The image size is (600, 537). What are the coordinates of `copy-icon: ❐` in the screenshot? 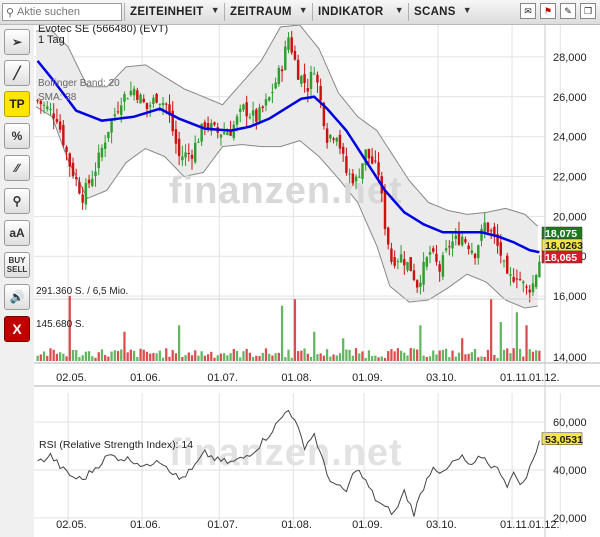 It's located at (588, 11).